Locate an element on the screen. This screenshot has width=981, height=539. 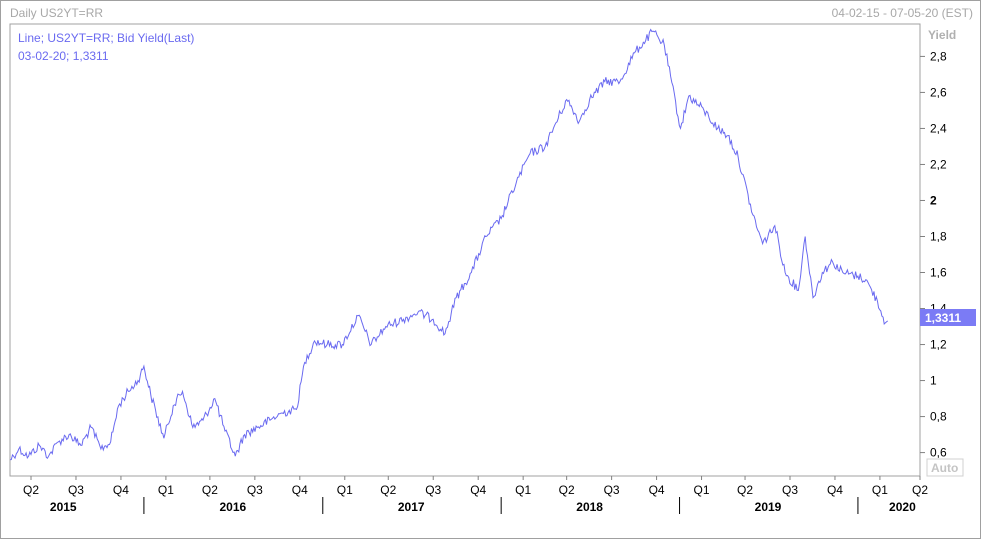
y-tick-label: 2,8 is located at coordinates (938, 56).